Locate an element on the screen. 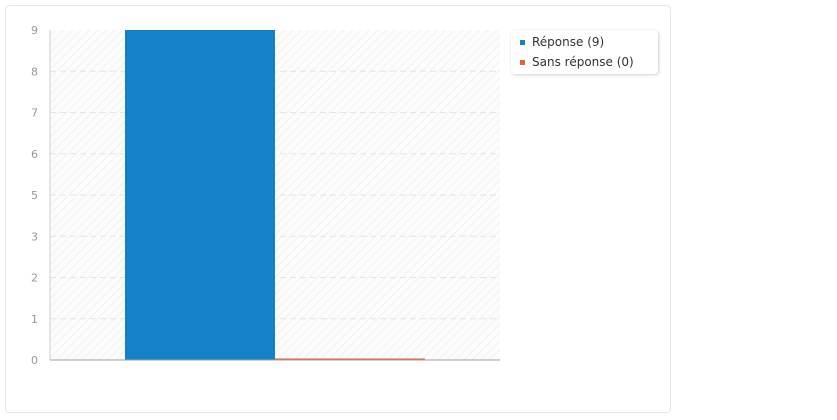 Image resolution: width=837 pixels, height=420 pixels. y-tick-label: 5 is located at coordinates (34, 195).